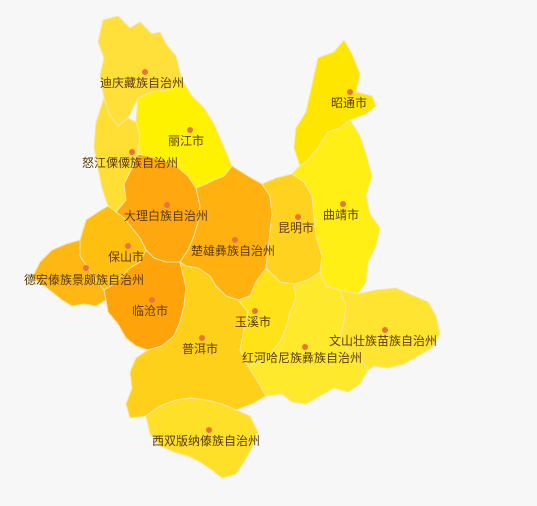  What do you see at coordinates (383, 340) in the screenshot?
I see `region-label-wenshan: 文山壮族苗族自治州` at bounding box center [383, 340].